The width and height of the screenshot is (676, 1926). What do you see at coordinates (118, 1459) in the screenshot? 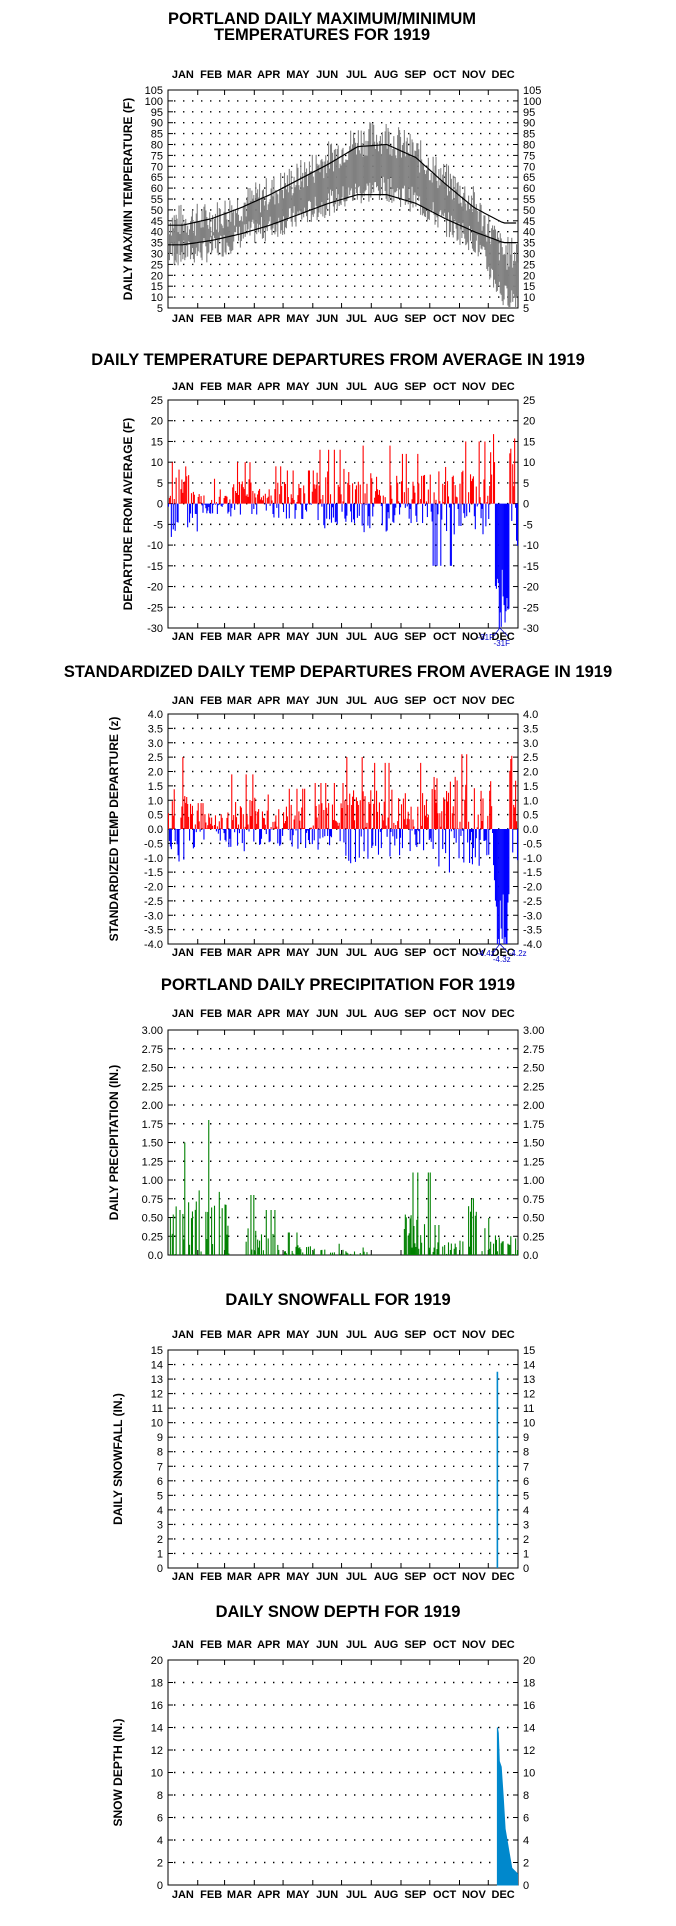
I see `y-axis-label: DAILY SNOWFALL (IN.)` at bounding box center [118, 1459].